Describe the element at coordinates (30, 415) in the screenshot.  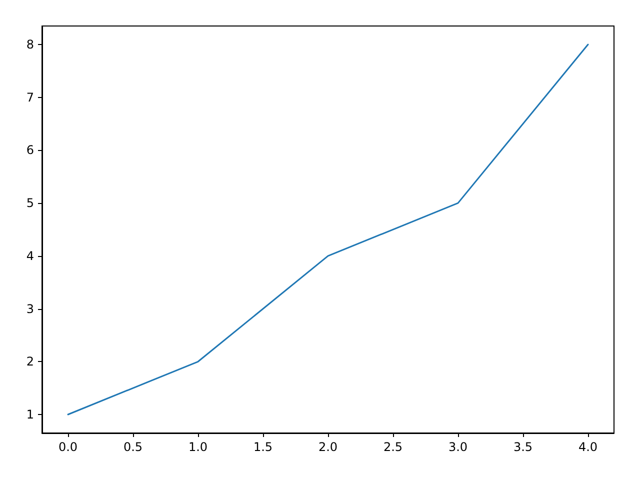
I see `y-tick-label: 1` at that location.